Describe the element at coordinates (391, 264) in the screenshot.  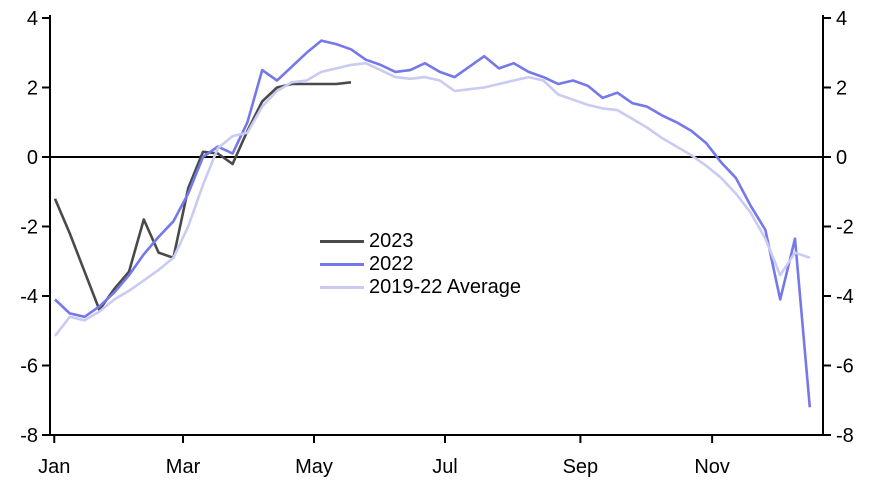
I see `legend-label-2022: 2022` at that location.